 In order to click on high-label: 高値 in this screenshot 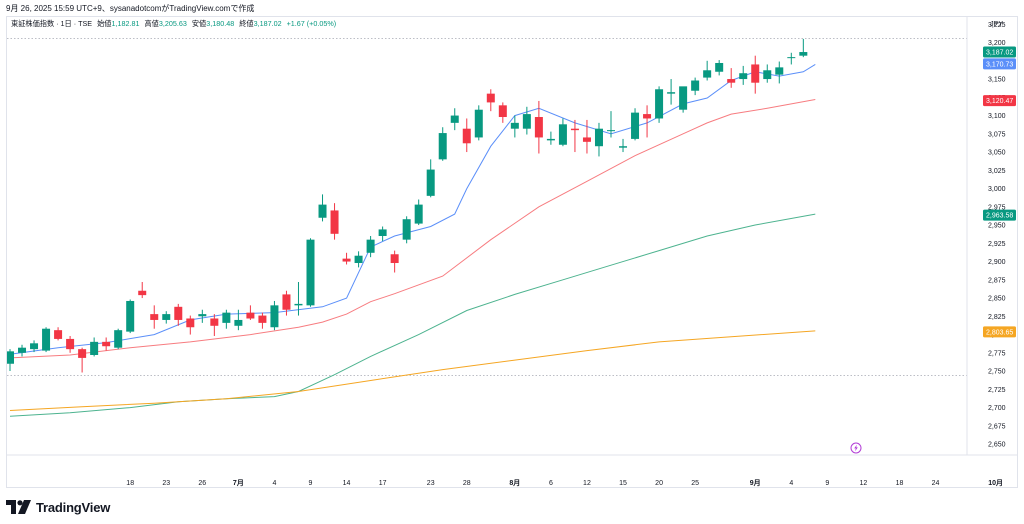, I will do `click(151, 23)`.